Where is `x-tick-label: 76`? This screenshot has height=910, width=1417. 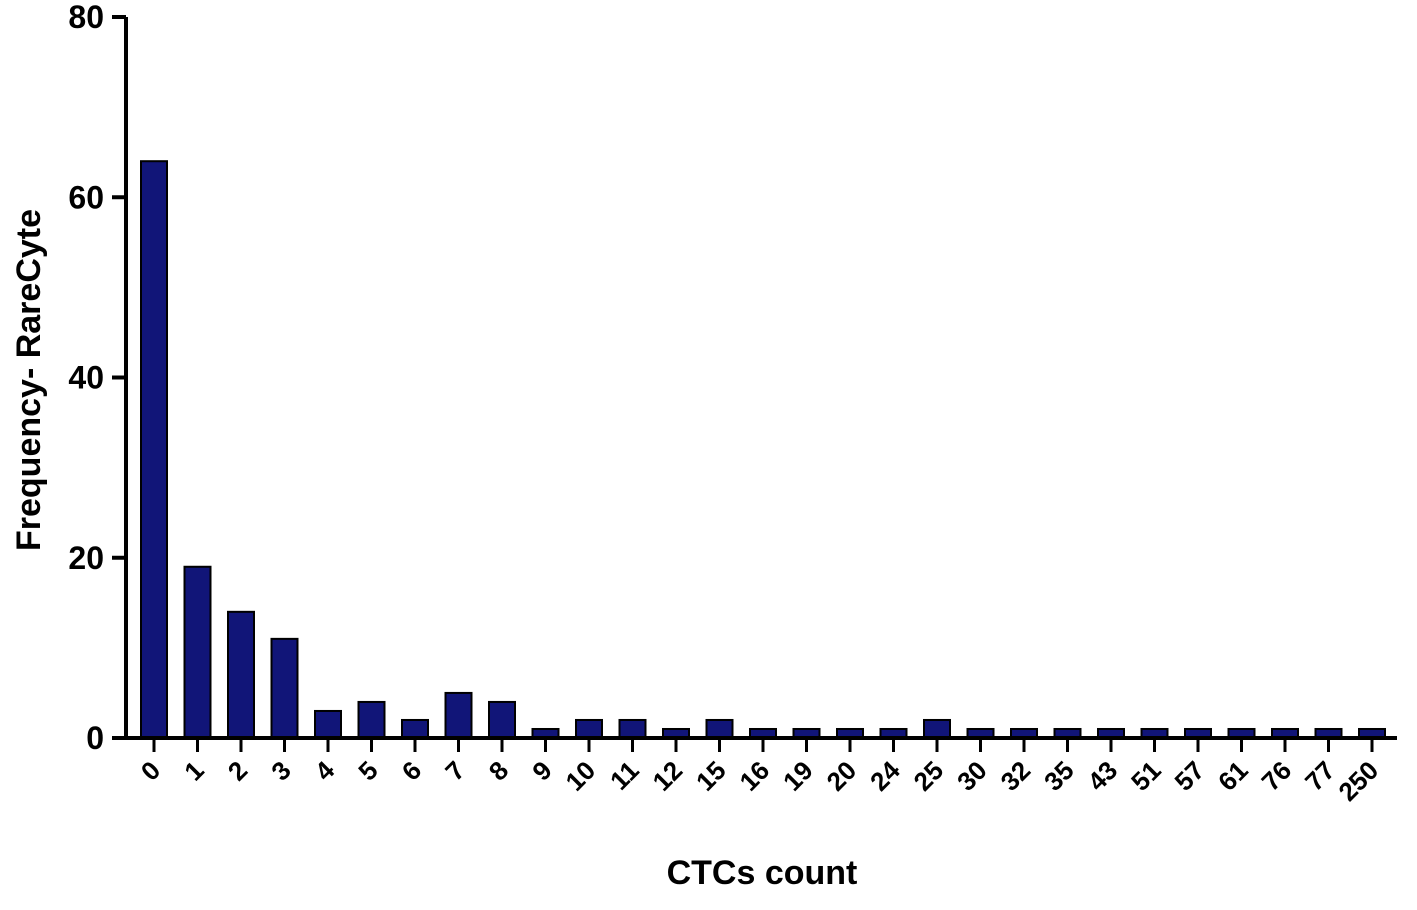
x-tick-label: 76 is located at coordinates (1277, 776).